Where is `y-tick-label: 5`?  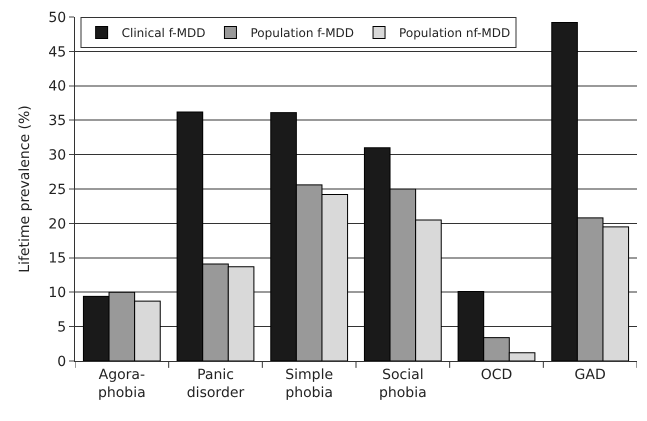 y-tick-label: 5 is located at coordinates (61, 328).